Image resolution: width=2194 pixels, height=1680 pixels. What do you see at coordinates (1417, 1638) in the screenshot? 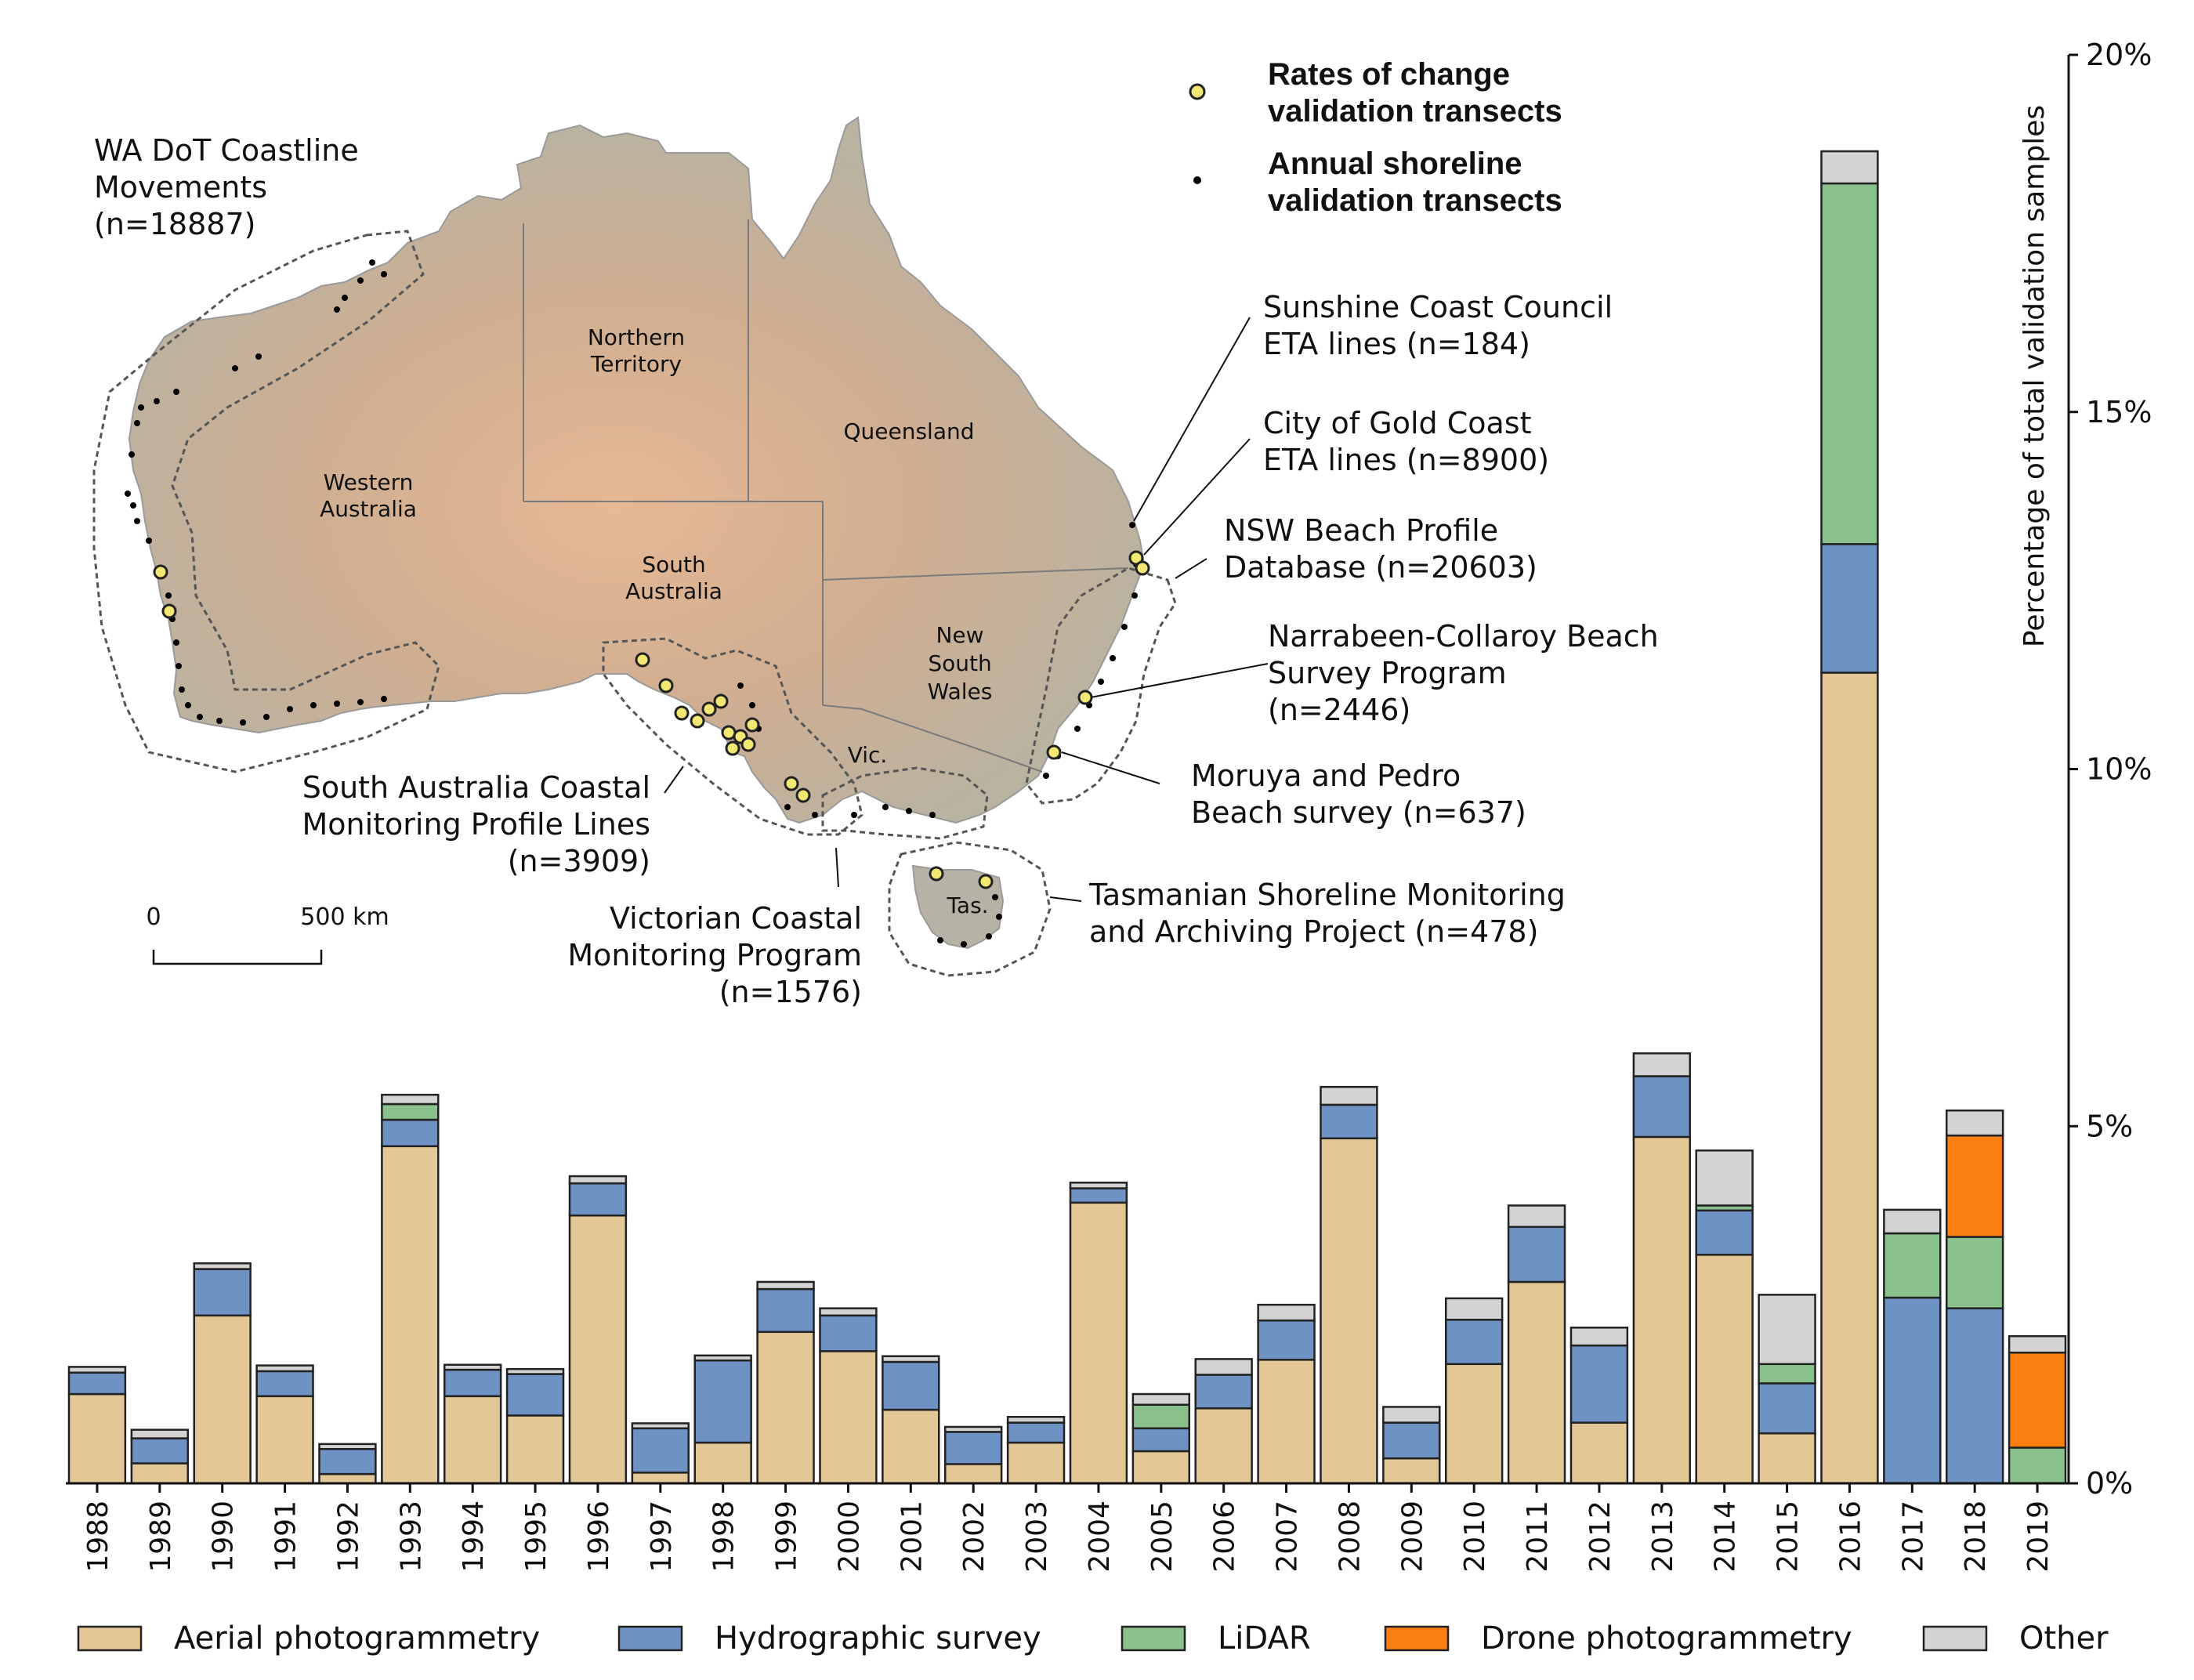
I see `legend-swatch-drone-photogrammetry` at bounding box center [1417, 1638].